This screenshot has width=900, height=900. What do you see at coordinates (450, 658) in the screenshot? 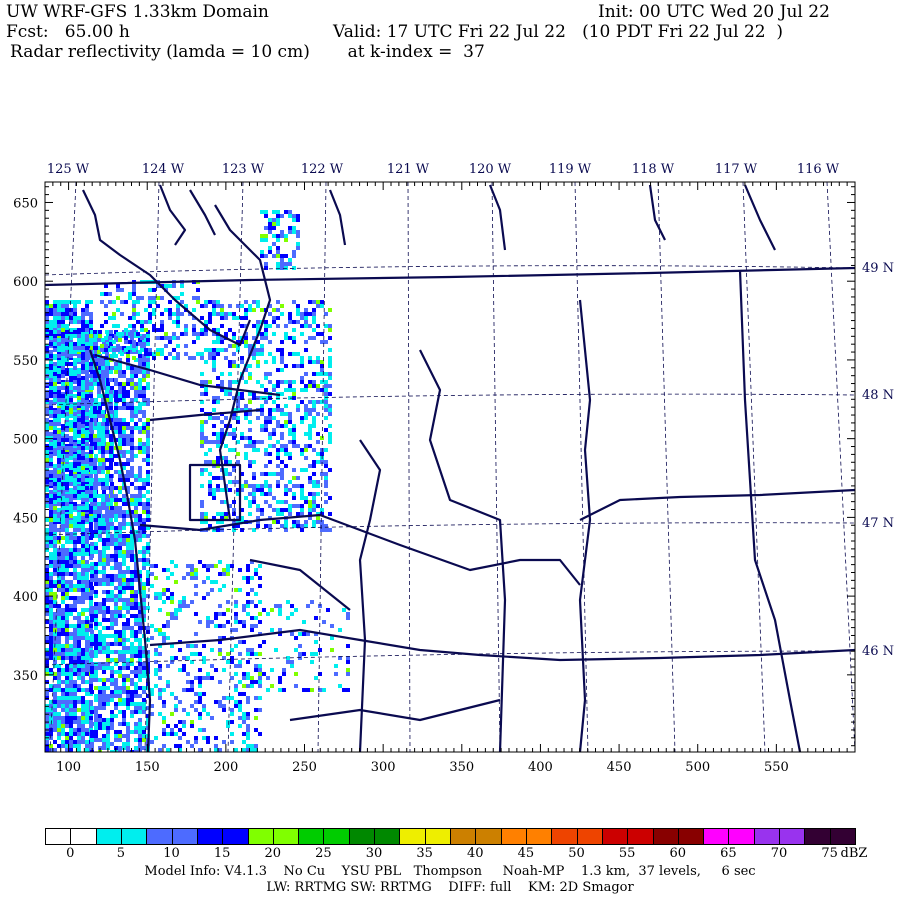
I see `latitude-line` at bounding box center [450, 658].